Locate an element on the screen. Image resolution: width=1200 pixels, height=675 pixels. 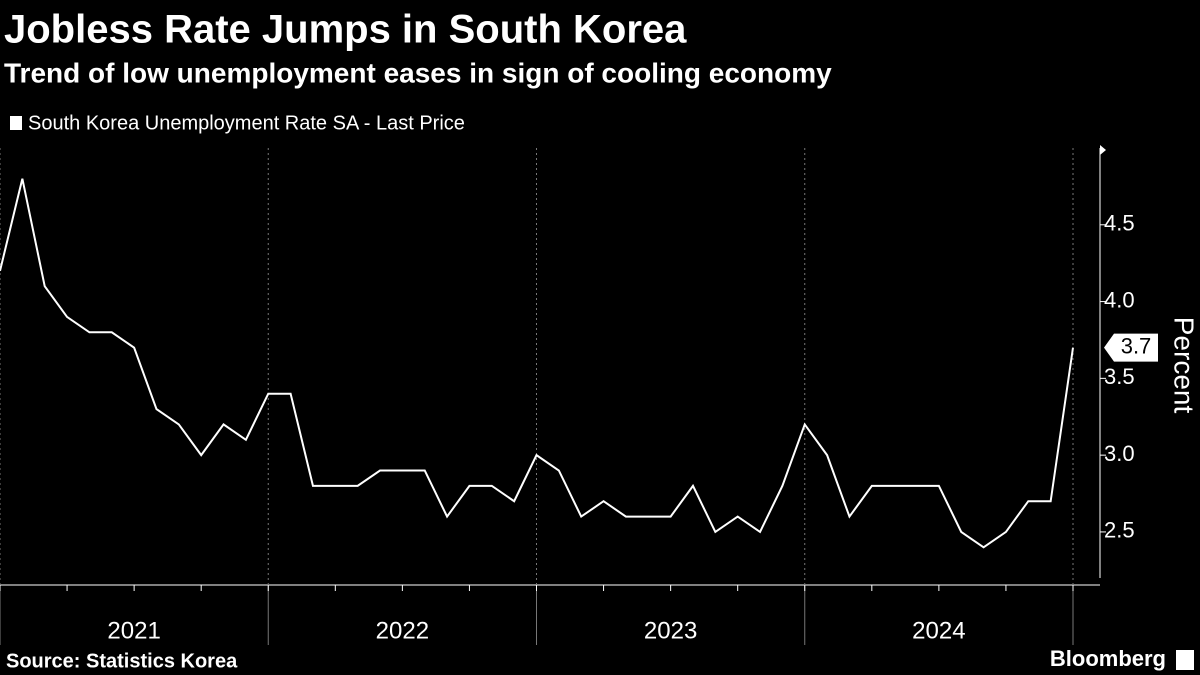
brand-icon is located at coordinates (1185, 660).